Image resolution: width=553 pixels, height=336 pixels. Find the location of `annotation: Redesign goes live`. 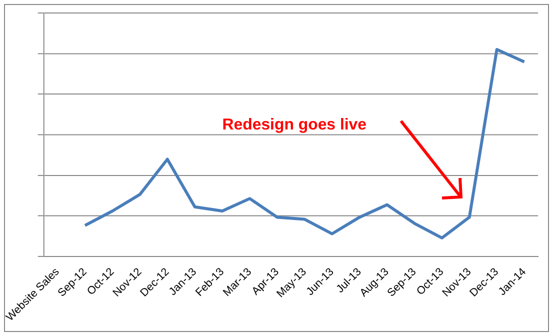

annotation: Redesign goes live is located at coordinates (294, 125).